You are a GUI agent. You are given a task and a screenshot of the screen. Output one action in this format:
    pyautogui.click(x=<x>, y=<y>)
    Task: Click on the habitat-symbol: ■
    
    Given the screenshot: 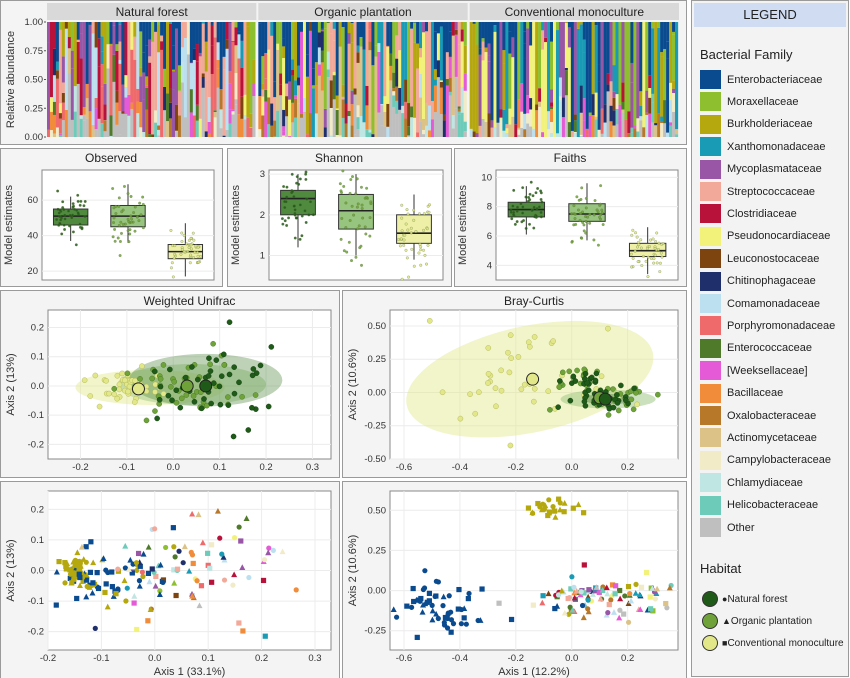 What is the action you would take?
    pyautogui.click(x=725, y=643)
    